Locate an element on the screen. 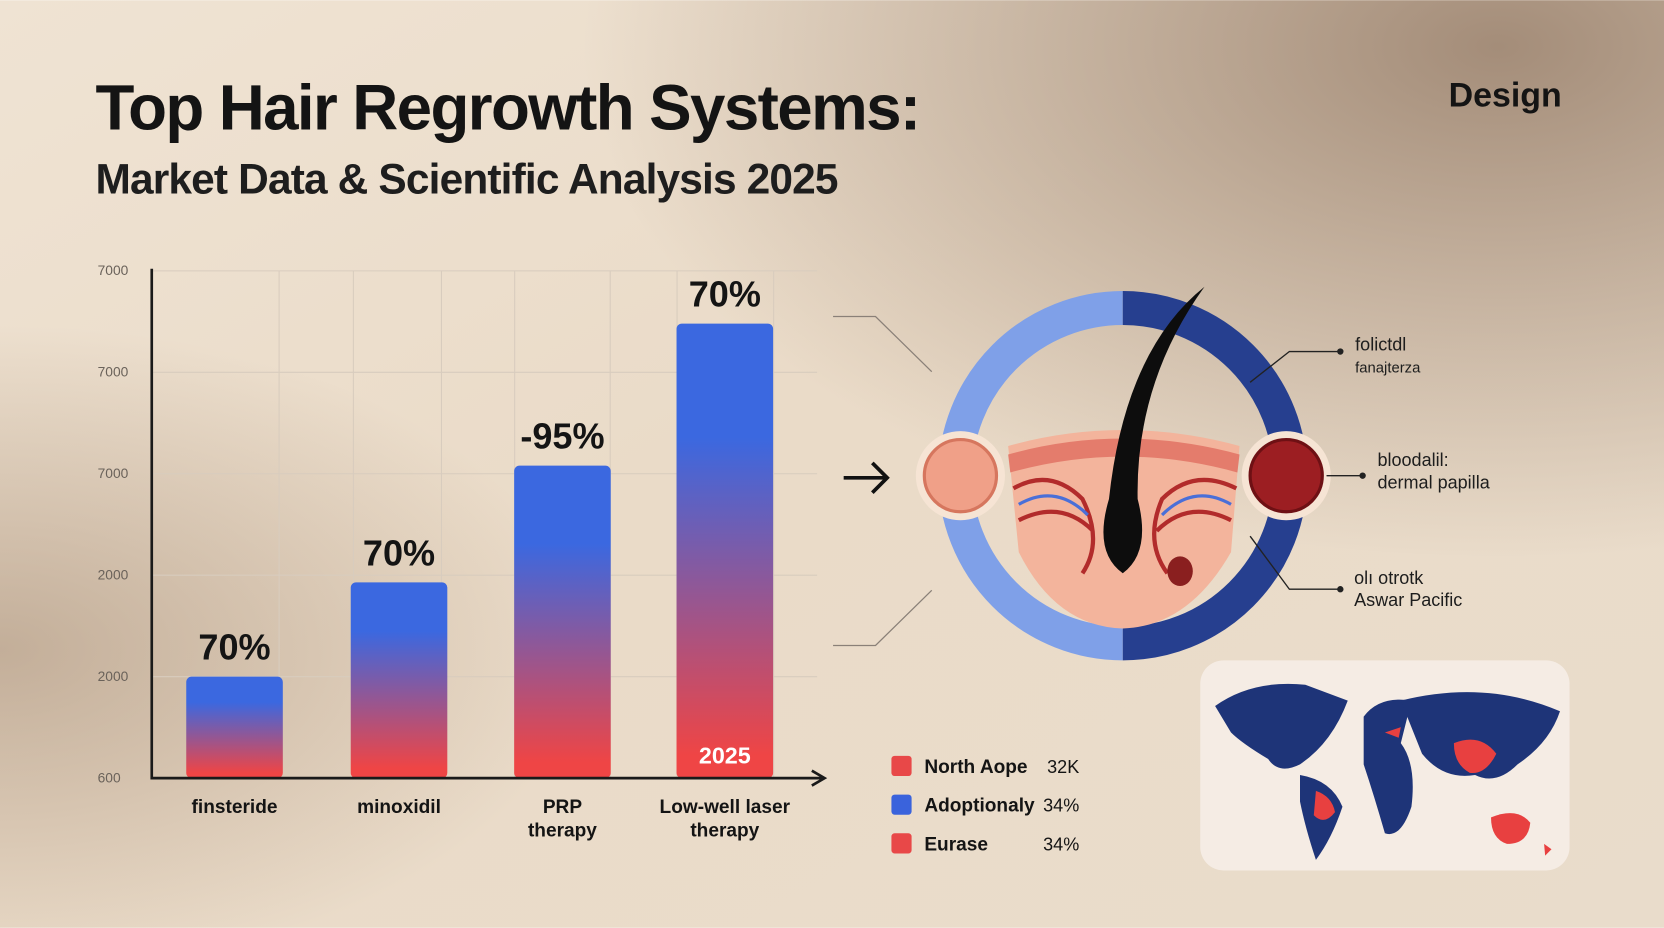 This screenshot has width=1664, height=928. cell-left is located at coordinates (960, 476).